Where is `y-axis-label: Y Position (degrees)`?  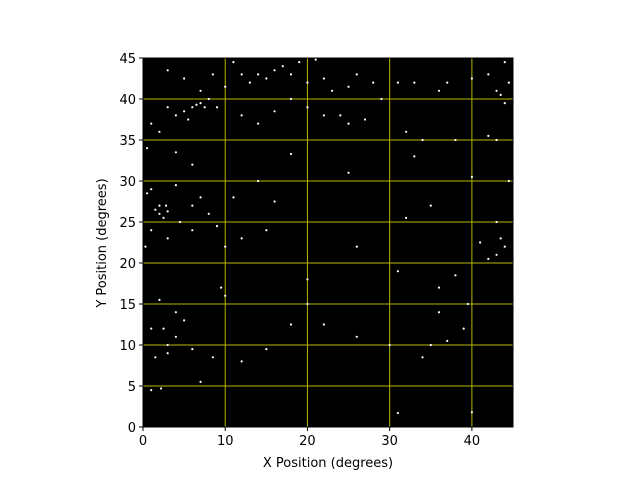
y-axis-label: Y Position (degrees) is located at coordinates (102, 243).